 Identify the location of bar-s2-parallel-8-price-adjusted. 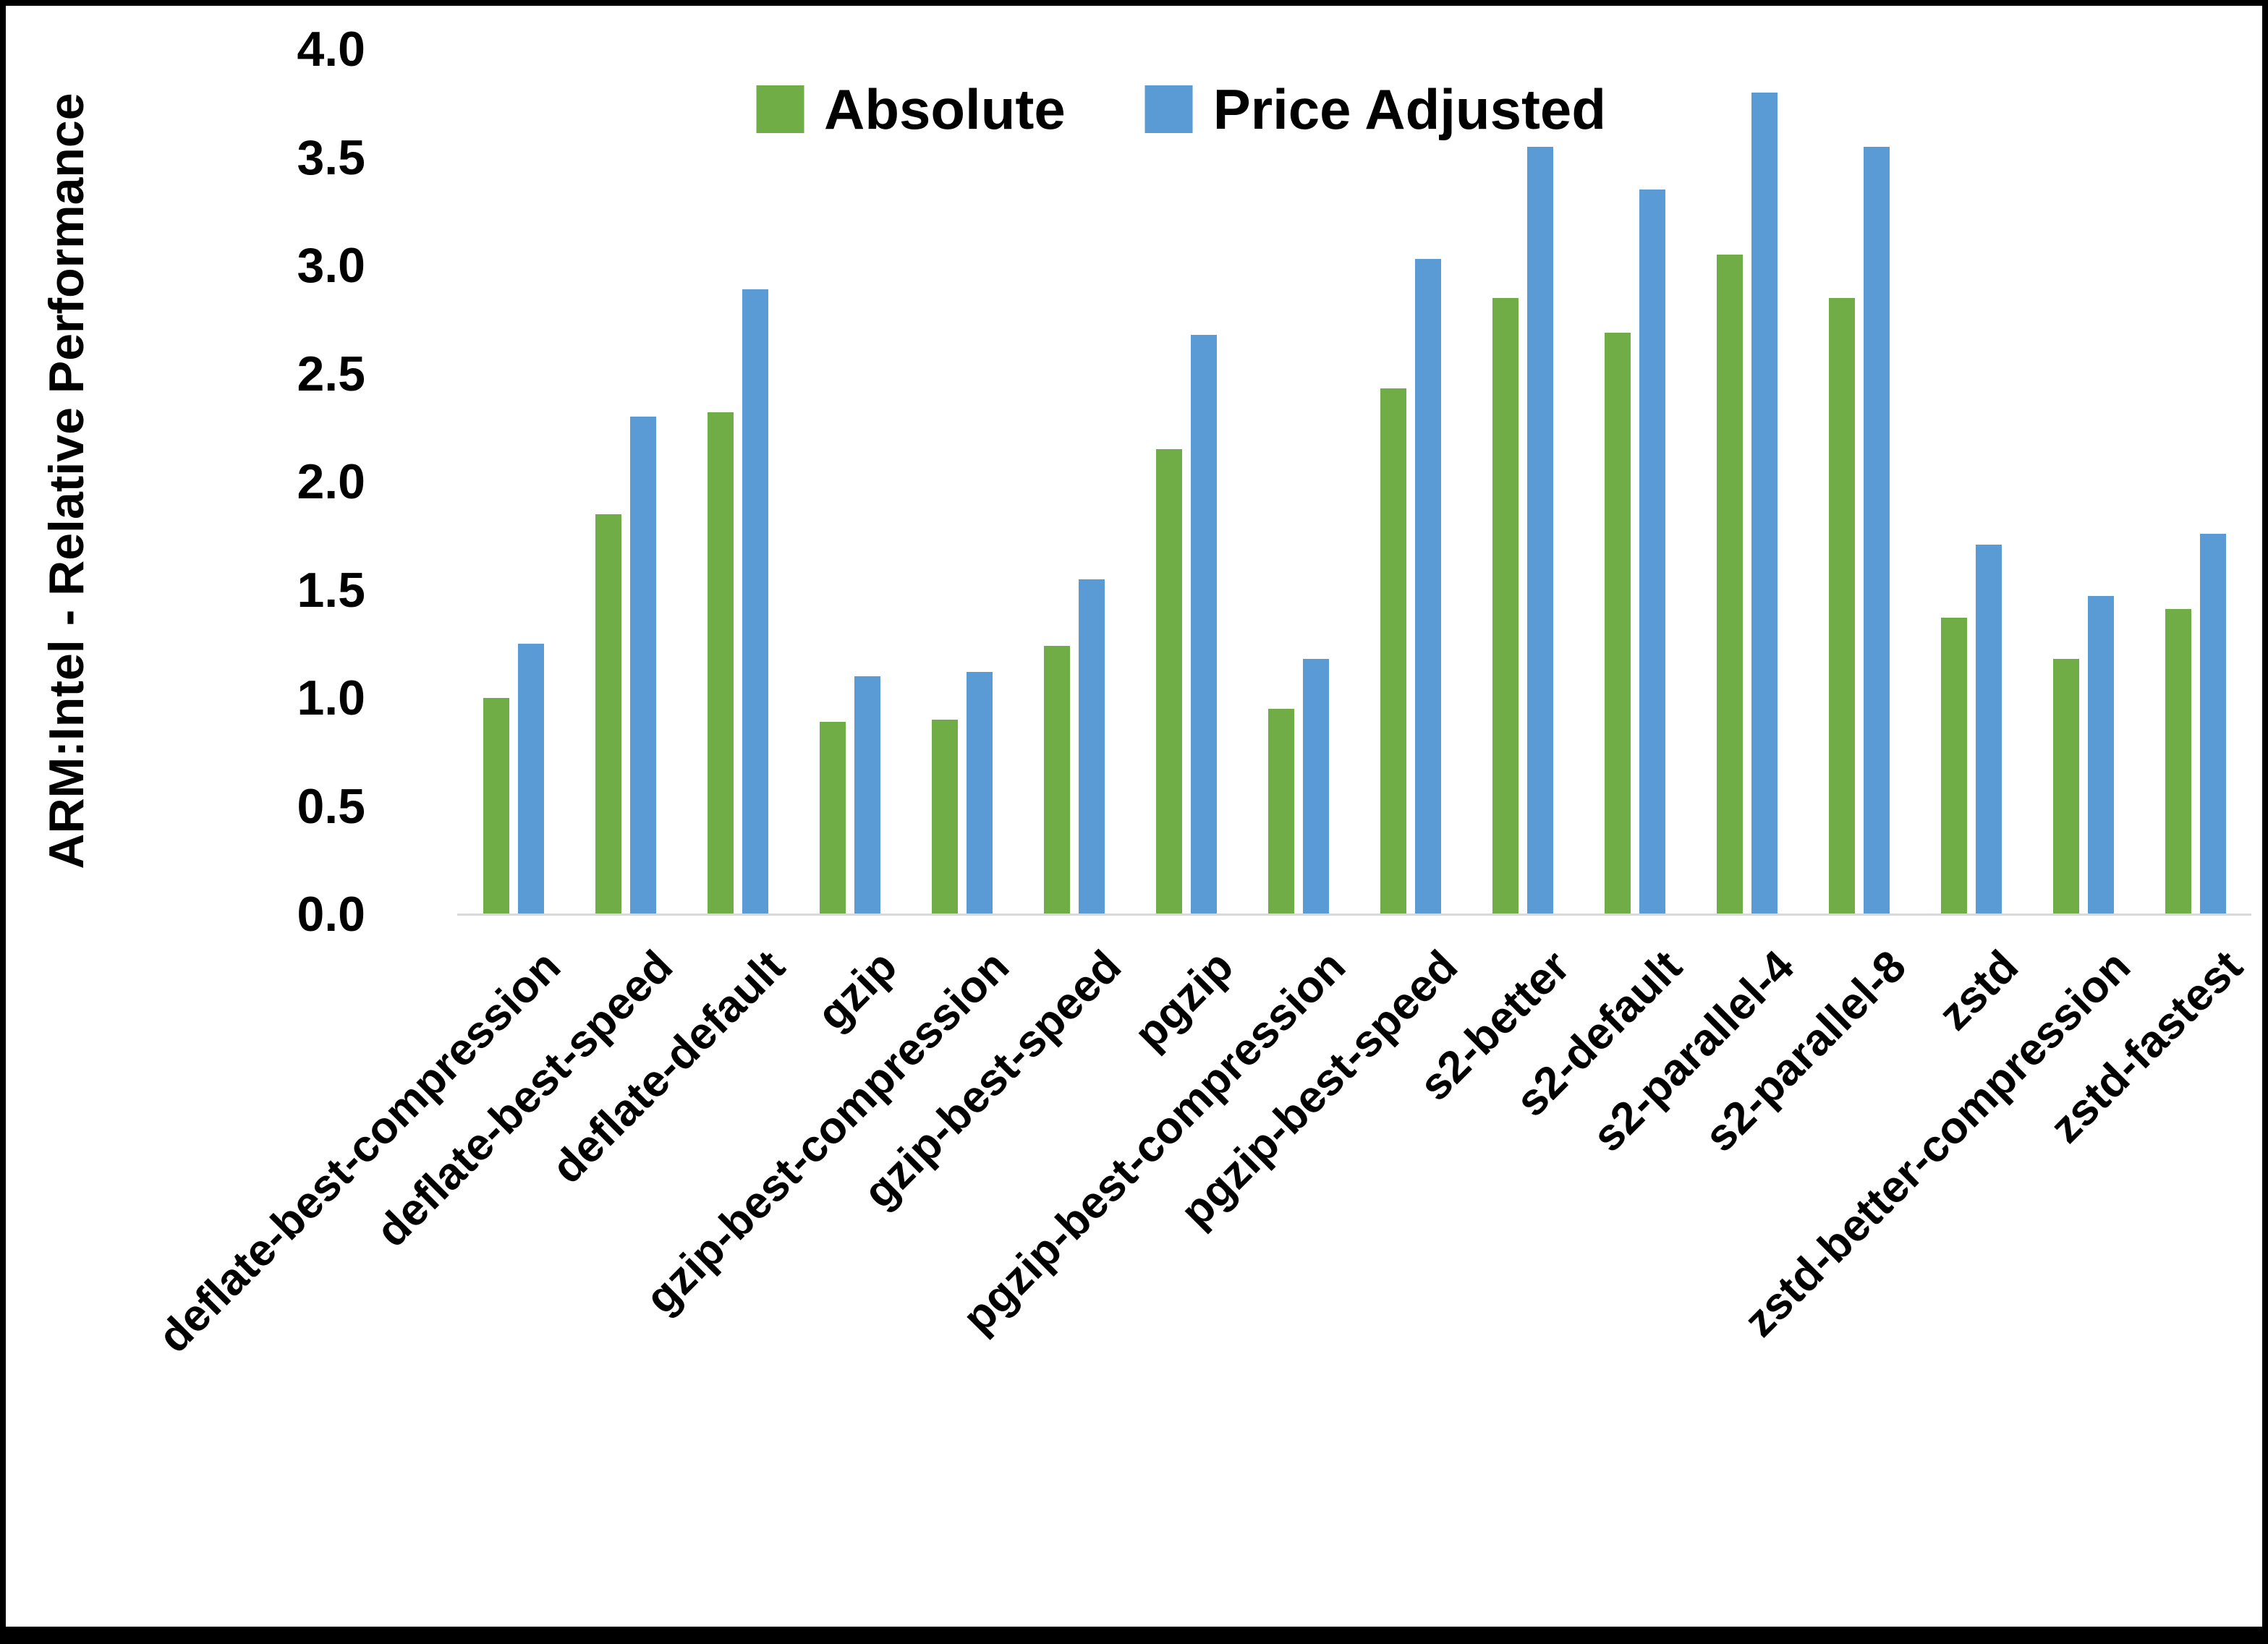
(1876, 530).